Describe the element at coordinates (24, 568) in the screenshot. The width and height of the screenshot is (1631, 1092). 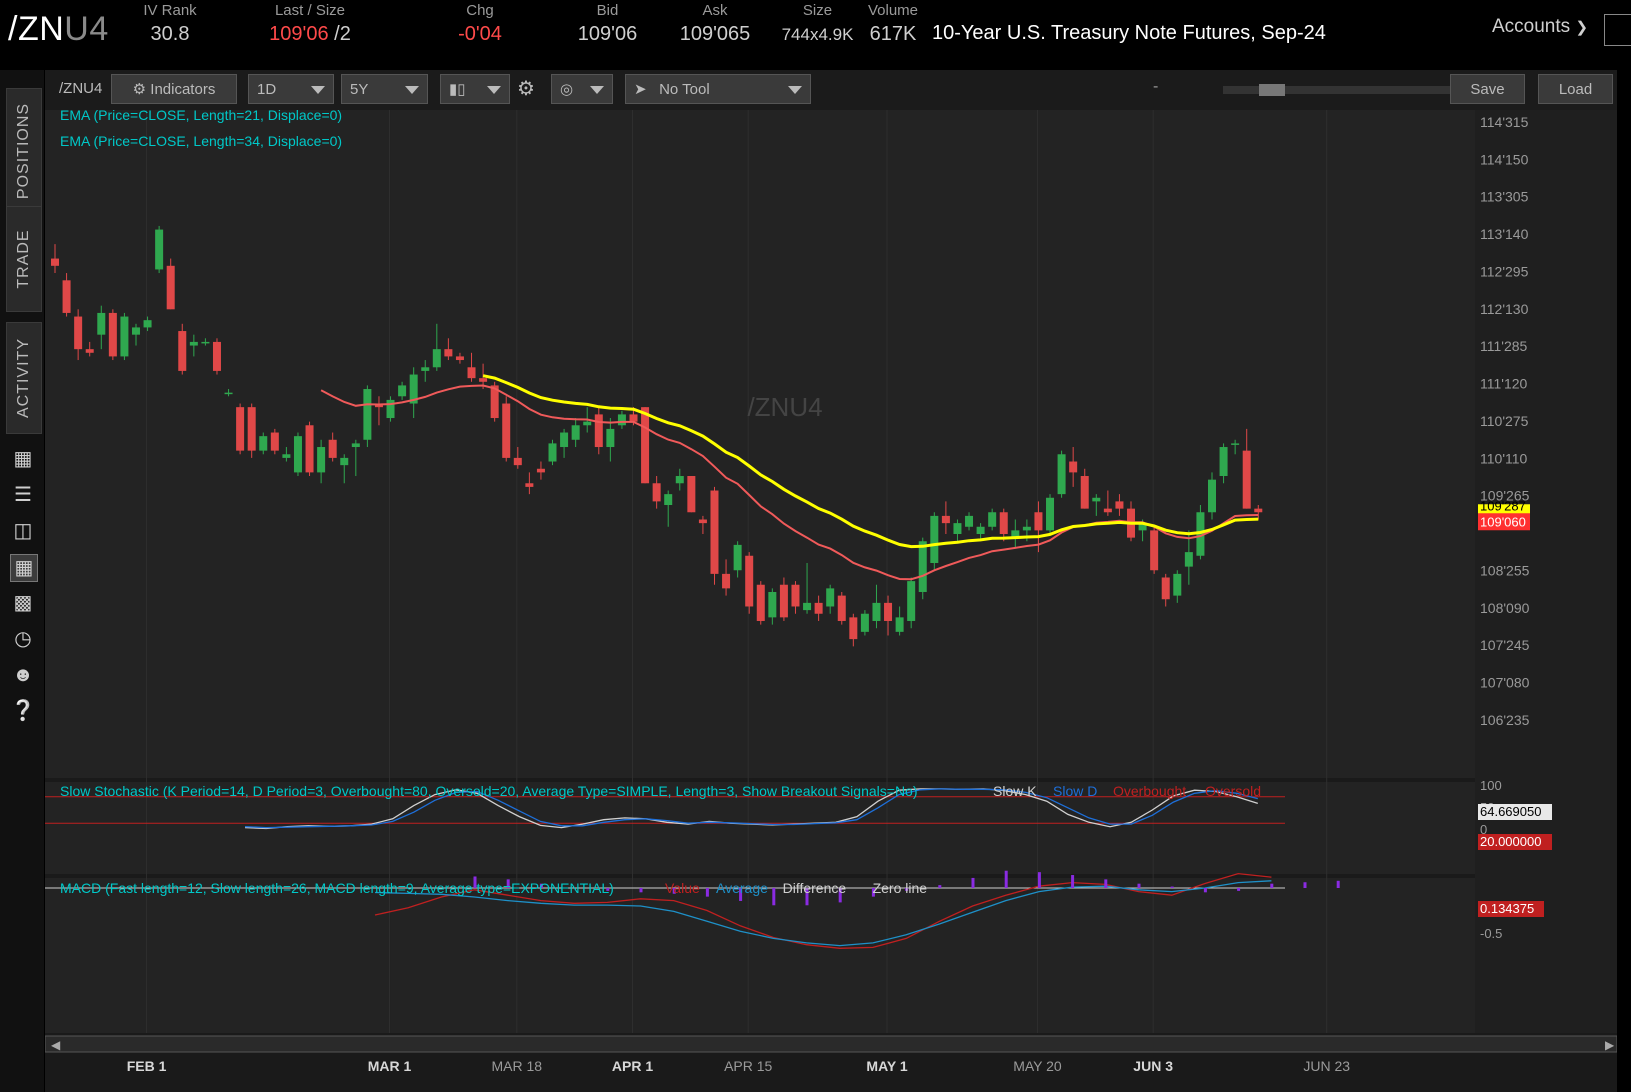
I see `charts-icon: ▦` at that location.